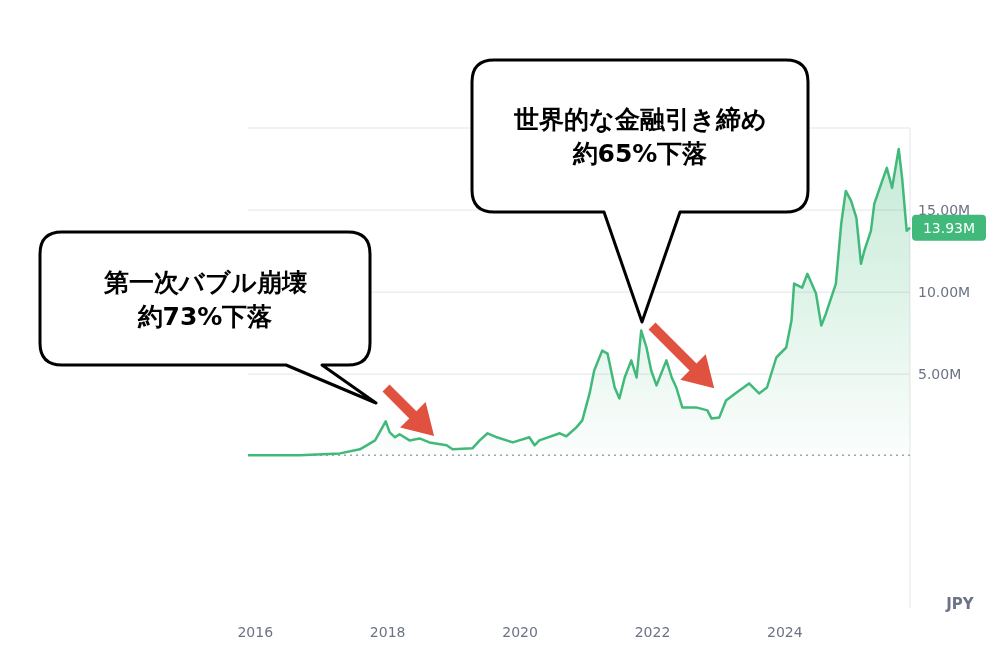 The image size is (1008, 656). What do you see at coordinates (204, 316) in the screenshot?
I see `annotation: 約73%下落` at bounding box center [204, 316].